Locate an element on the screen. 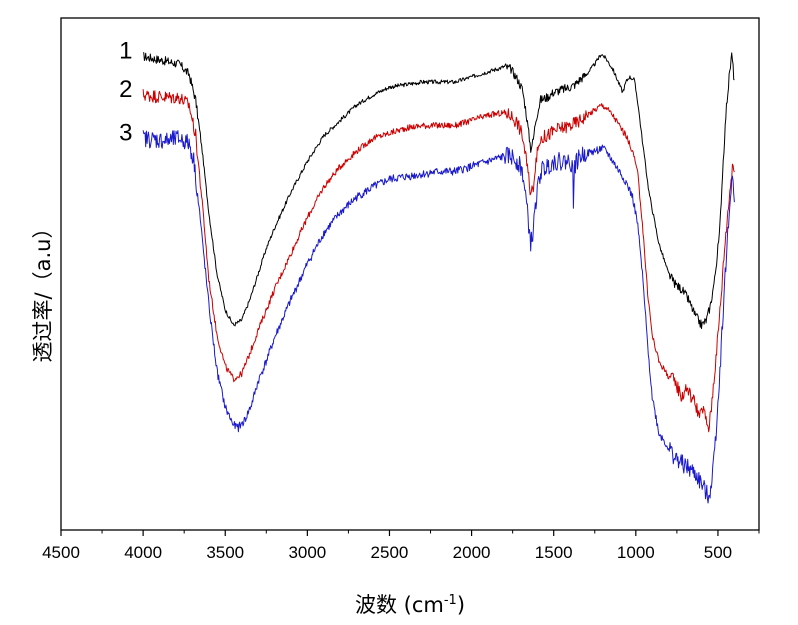 The image size is (798, 625). x-axis-title: 波数 (cm-1) is located at coordinates (410, 605).